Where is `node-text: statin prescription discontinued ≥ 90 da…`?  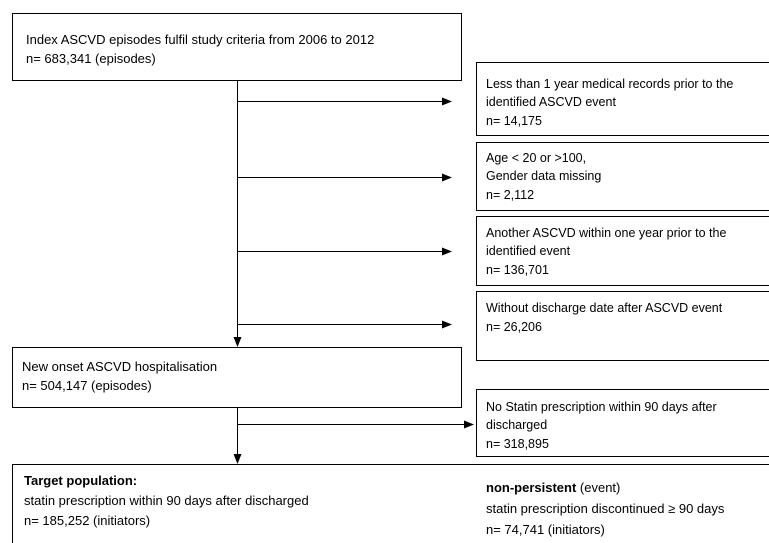 node-text: statin prescription discontinued ≥ 90 da… is located at coordinates (605, 508).